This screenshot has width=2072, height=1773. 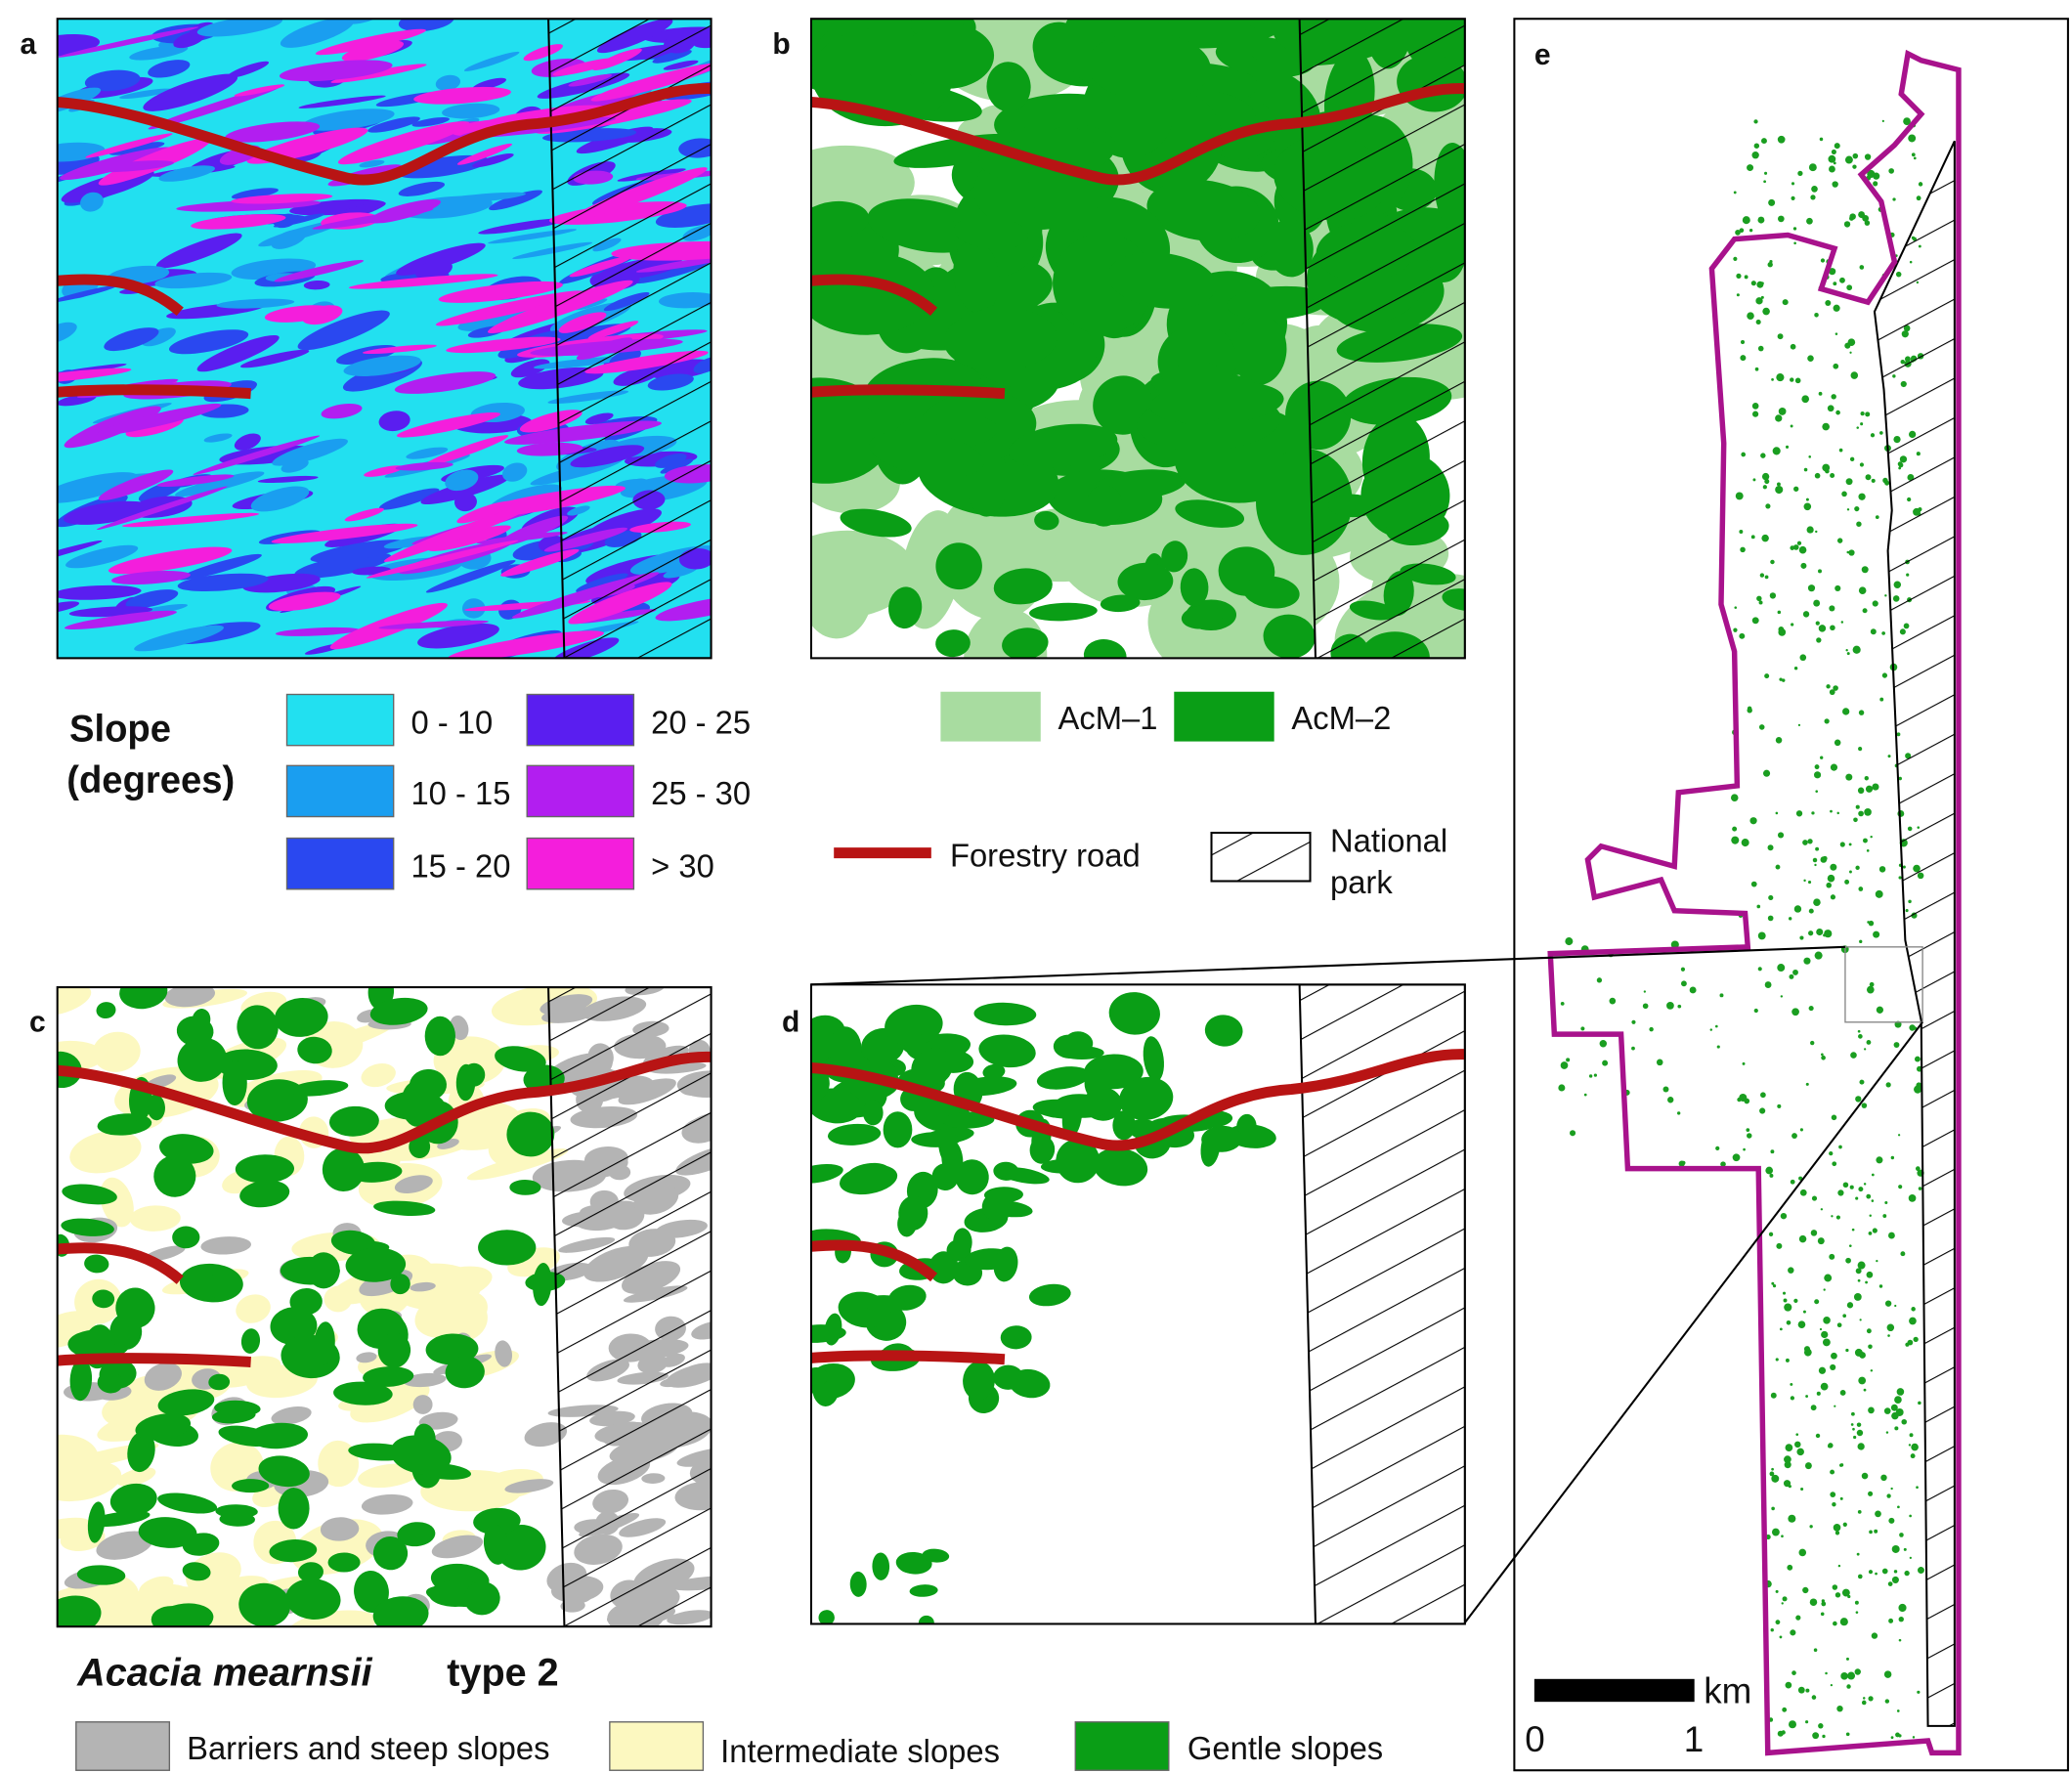 What do you see at coordinates (1045, 855) in the screenshot?
I see `legend-label: Forestry road` at bounding box center [1045, 855].